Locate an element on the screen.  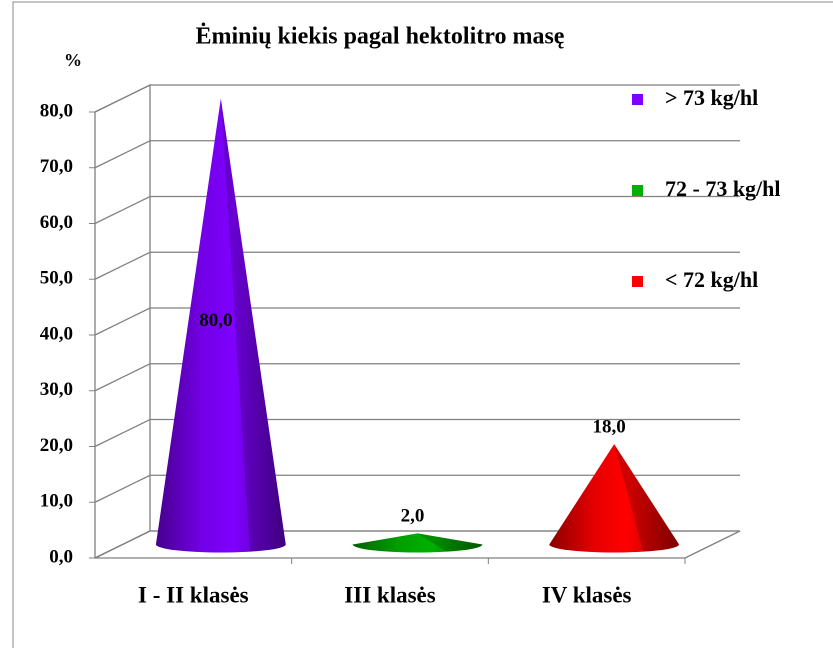
x-tick-label: IV klasės is located at coordinates (587, 594).